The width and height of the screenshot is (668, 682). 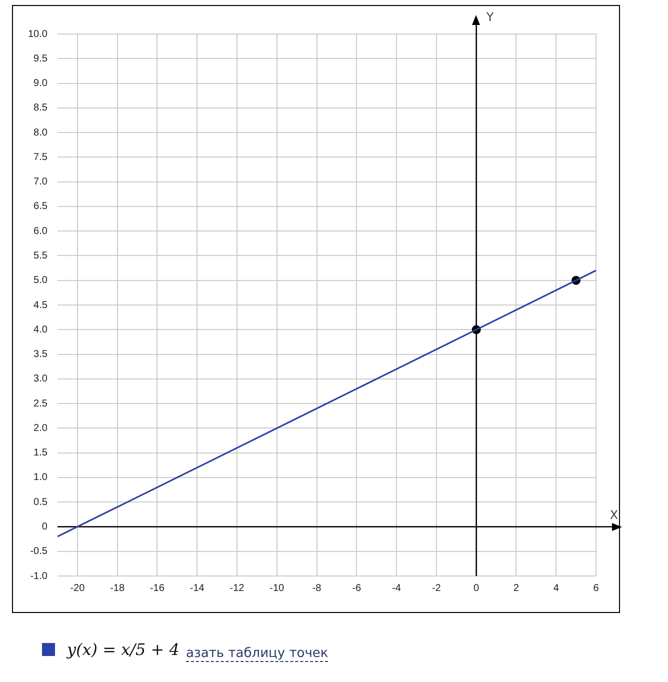 I want to click on x-tick-label: -20, so click(x=78, y=588).